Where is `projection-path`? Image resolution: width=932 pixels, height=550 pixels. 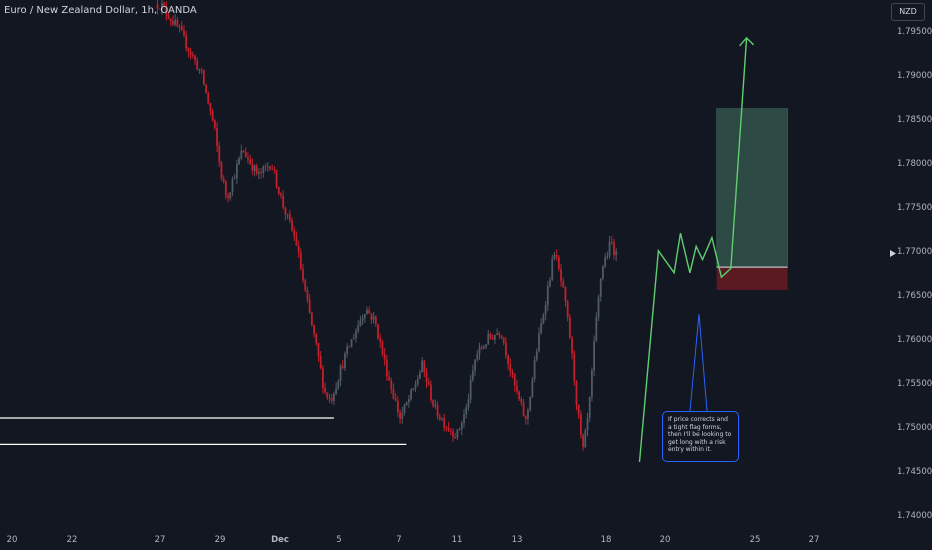
projection-path is located at coordinates (696, 249).